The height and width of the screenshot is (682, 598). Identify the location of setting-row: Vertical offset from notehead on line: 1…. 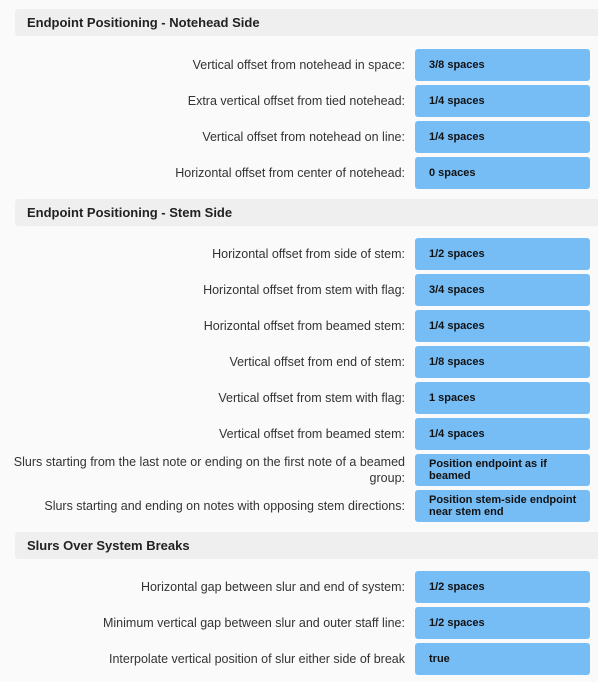
(299, 139).